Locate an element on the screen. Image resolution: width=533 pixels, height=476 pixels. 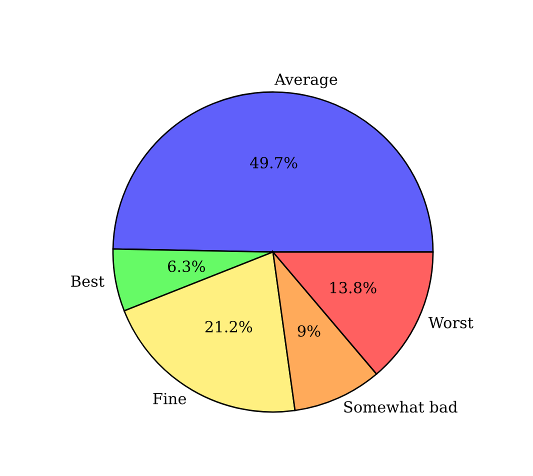
slice-label: Best is located at coordinates (87, 281).